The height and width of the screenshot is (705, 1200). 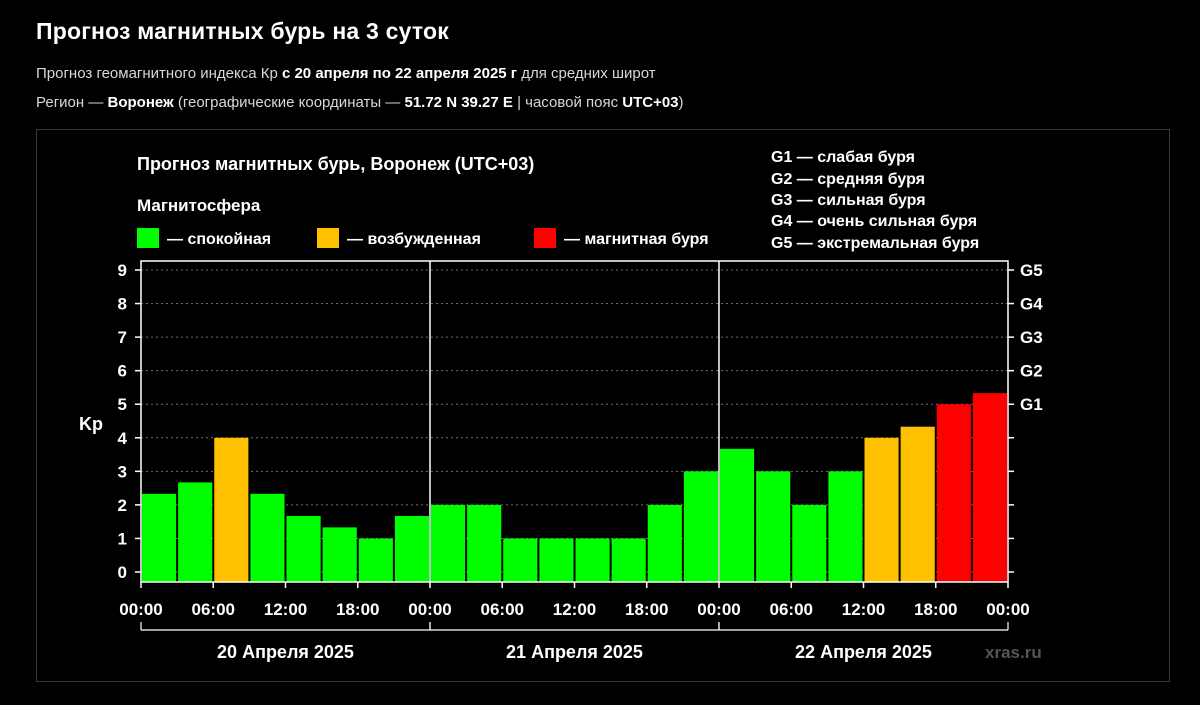 What do you see at coordinates (122, 371) in the screenshot?
I see `y-tick-label: 6` at bounding box center [122, 371].